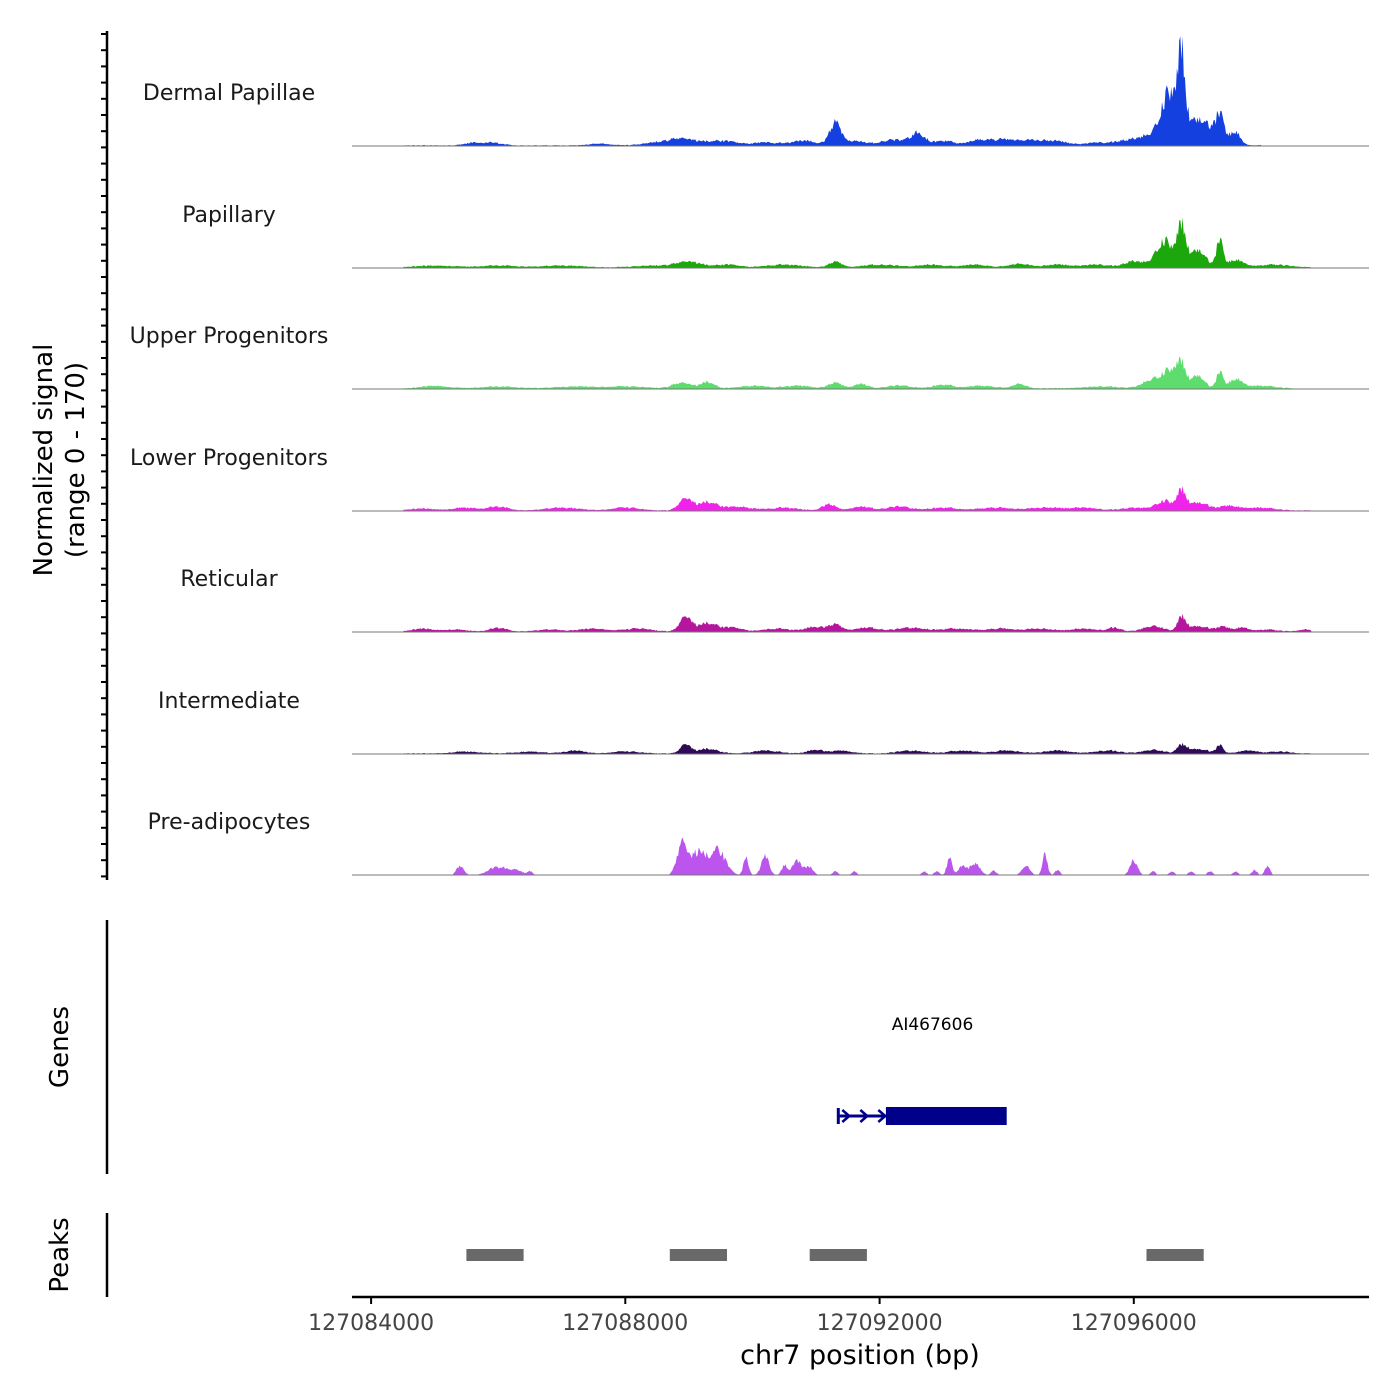  I want to click on genes-label: Genes, so click(60, 1047).